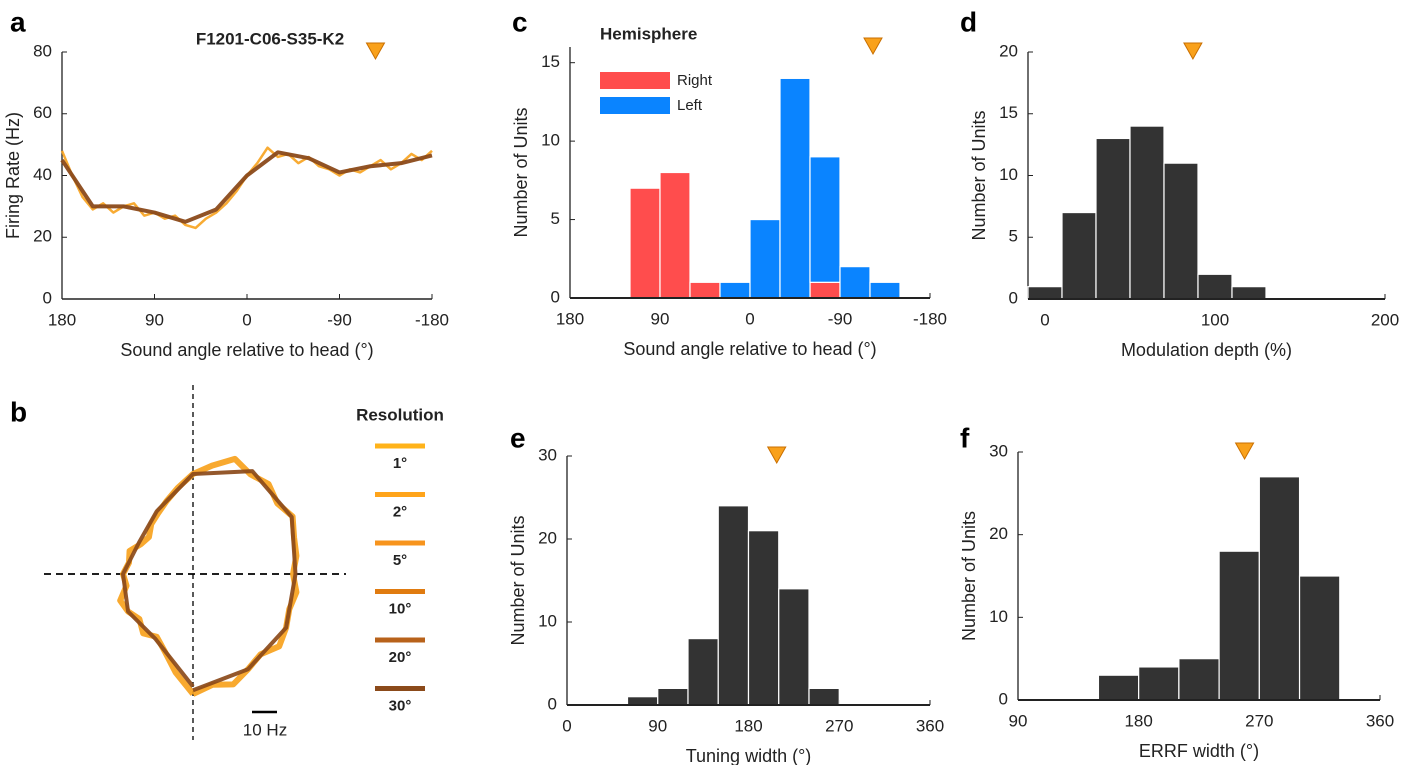 The image size is (1414, 765). What do you see at coordinates (400, 705) in the screenshot?
I see `legend-label: 30°` at bounding box center [400, 705].